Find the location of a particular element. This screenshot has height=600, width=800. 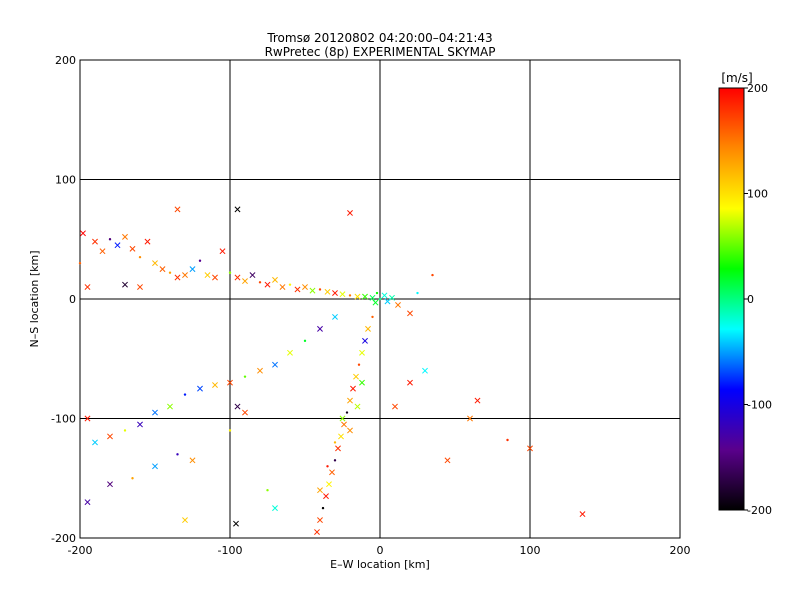

x-tick-label: -100 is located at coordinates (230, 550).